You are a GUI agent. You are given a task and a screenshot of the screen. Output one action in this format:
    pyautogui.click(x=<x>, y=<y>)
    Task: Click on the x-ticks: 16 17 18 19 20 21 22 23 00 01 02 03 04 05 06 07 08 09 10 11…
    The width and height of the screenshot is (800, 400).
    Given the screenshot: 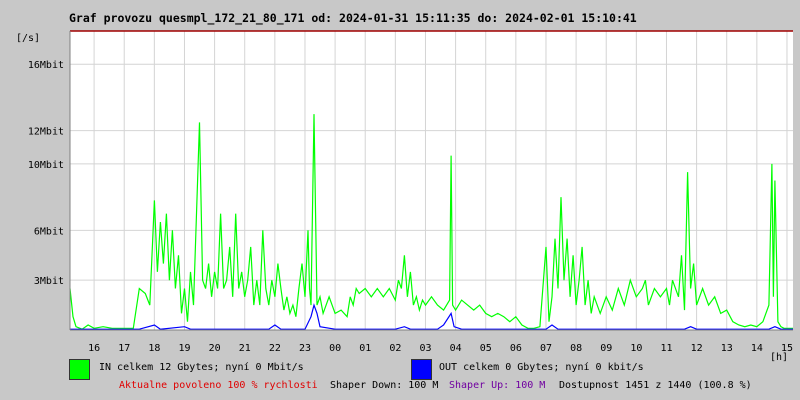 What is the action you would take?
    pyautogui.click(x=440, y=348)
    